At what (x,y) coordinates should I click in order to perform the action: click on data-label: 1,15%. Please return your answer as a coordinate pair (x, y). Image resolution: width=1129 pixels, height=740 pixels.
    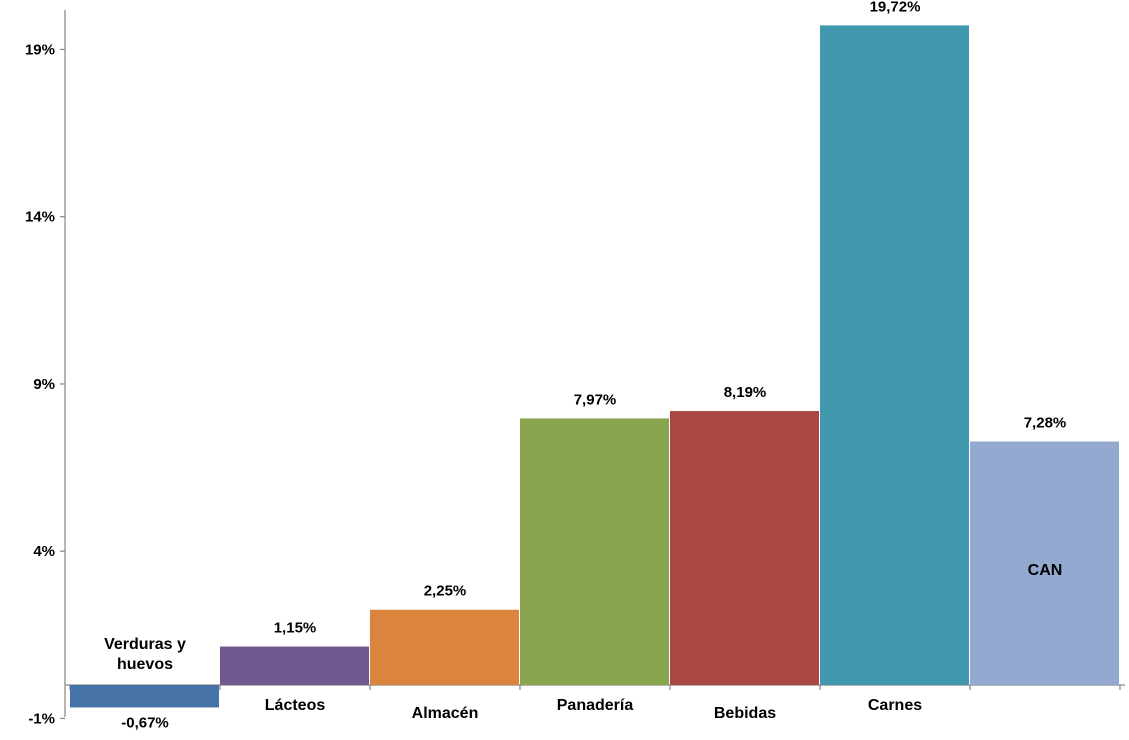
    Looking at the image, I should click on (295, 628).